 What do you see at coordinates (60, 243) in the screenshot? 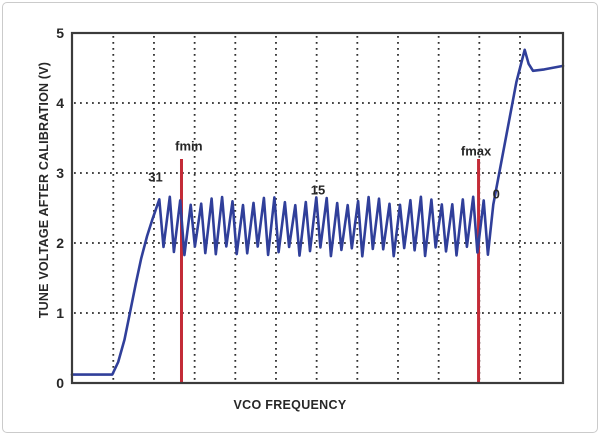
I see `y-tick-label-2: 2` at bounding box center [60, 243].